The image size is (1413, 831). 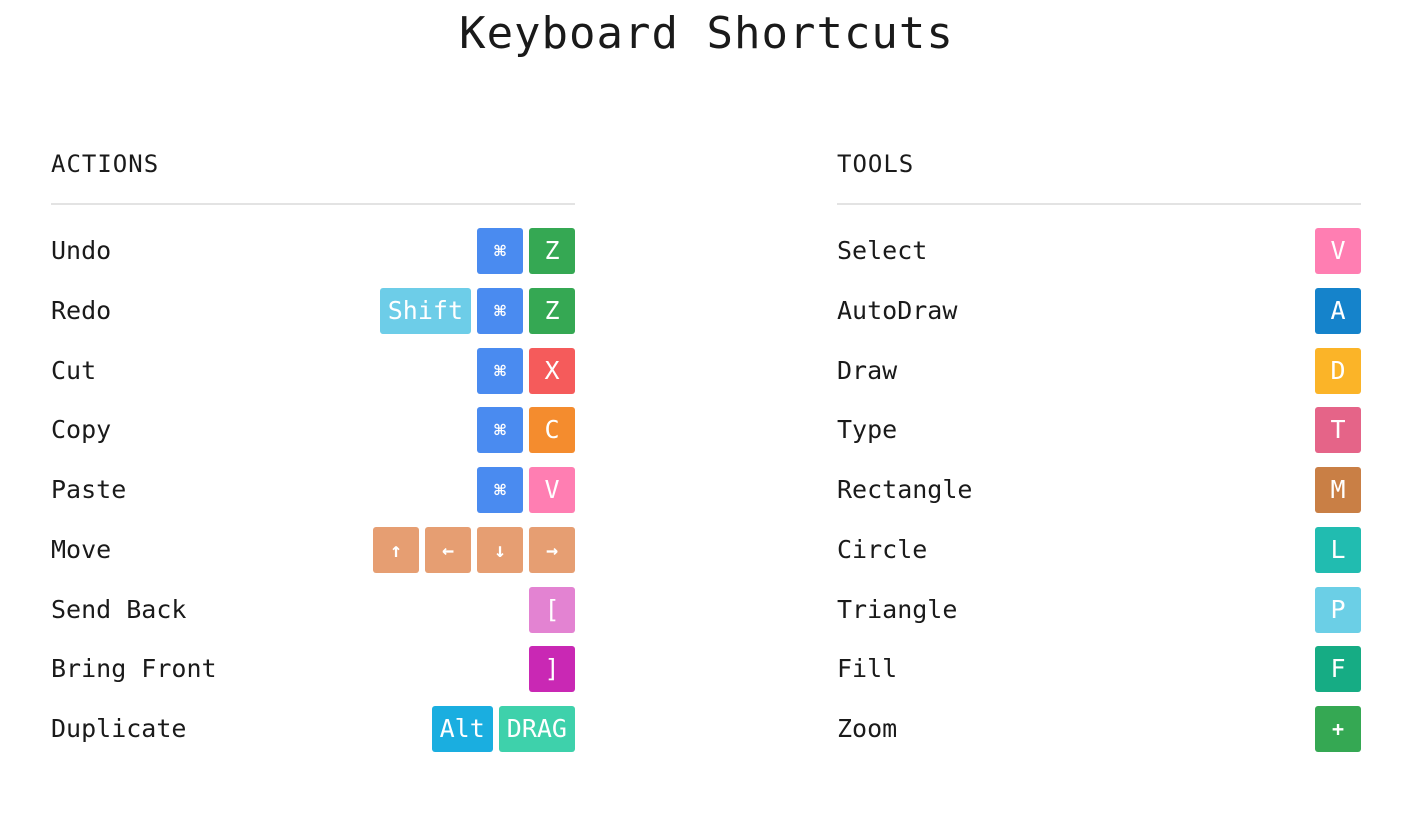 What do you see at coordinates (81, 549) in the screenshot?
I see `shortcut-label: Move` at bounding box center [81, 549].